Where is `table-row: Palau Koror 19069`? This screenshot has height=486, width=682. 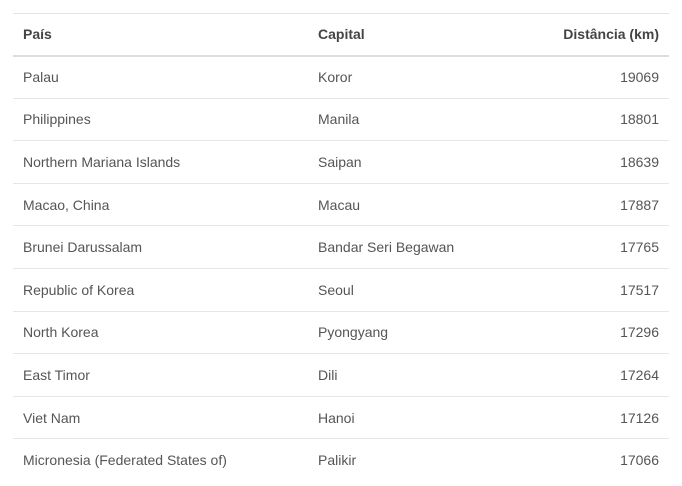
table-row: Palau Koror 19069 is located at coordinates (341, 77).